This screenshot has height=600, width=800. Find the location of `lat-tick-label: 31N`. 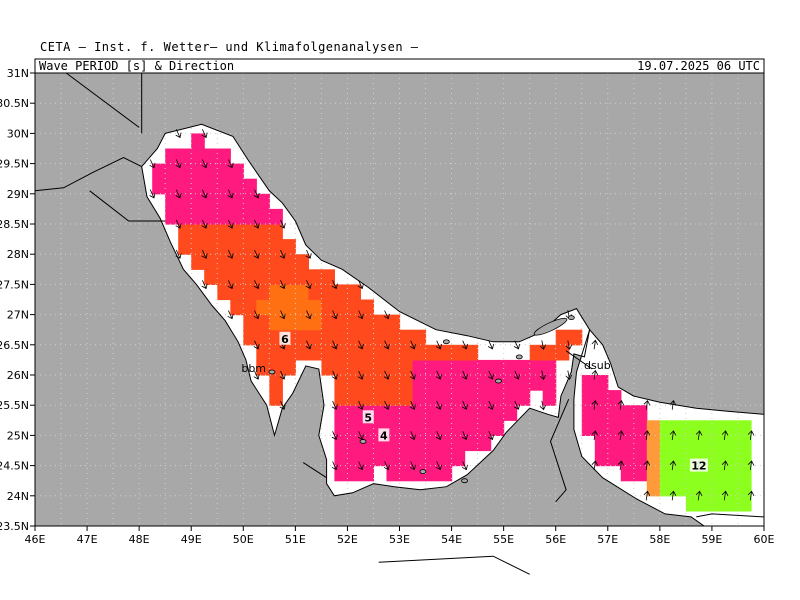

lat-tick-label: 31N is located at coordinates (18, 73).